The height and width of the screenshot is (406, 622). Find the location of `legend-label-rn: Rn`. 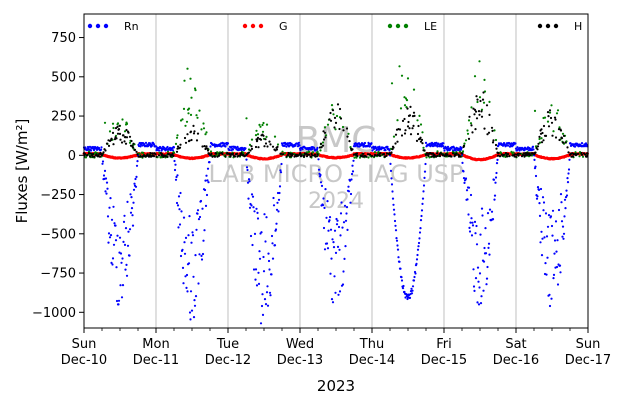

legend-label-rn: Rn is located at coordinates (131, 26).